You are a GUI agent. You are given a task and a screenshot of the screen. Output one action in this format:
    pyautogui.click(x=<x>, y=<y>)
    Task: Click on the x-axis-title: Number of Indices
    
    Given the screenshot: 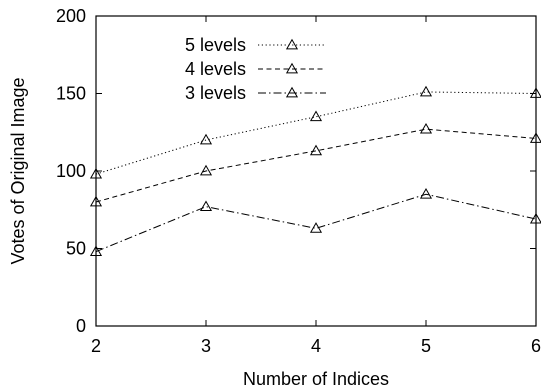 What is the action you would take?
    pyautogui.click(x=316, y=379)
    